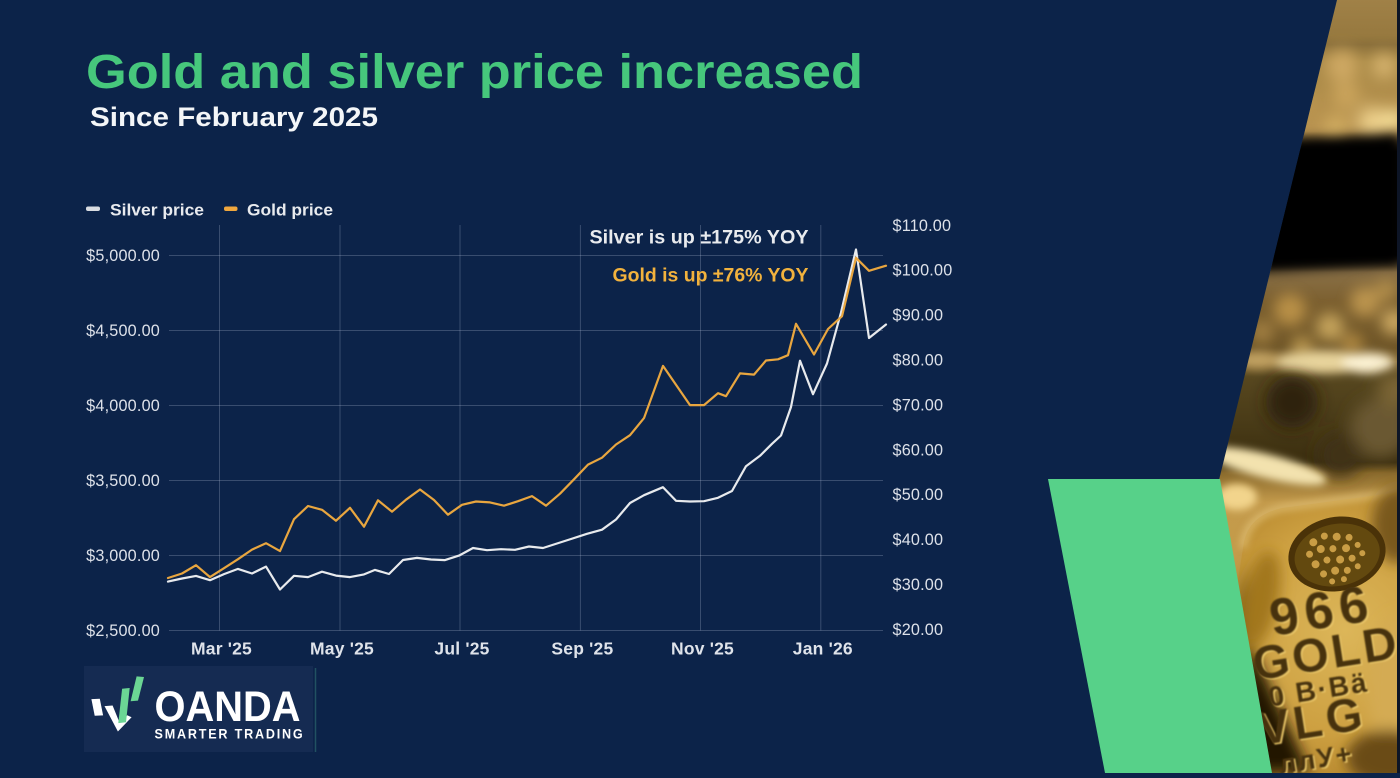  What do you see at coordinates (230, 734) in the screenshot?
I see `svg-text: SMARTER TRADING` at bounding box center [230, 734].